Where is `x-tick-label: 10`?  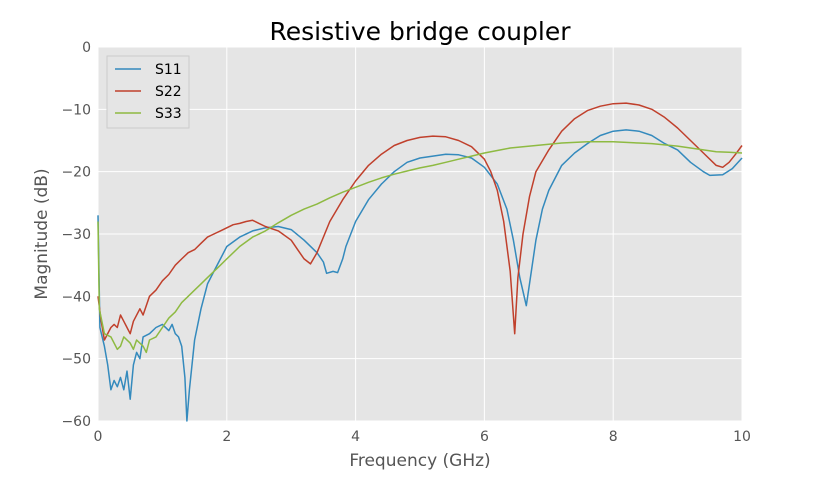 x-tick-label: 10 is located at coordinates (742, 437).